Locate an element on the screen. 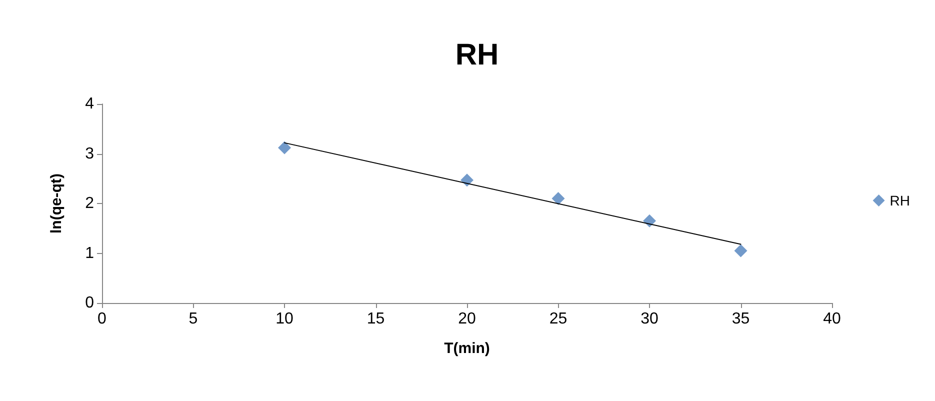  y-tick-label: 0 is located at coordinates (89, 303).